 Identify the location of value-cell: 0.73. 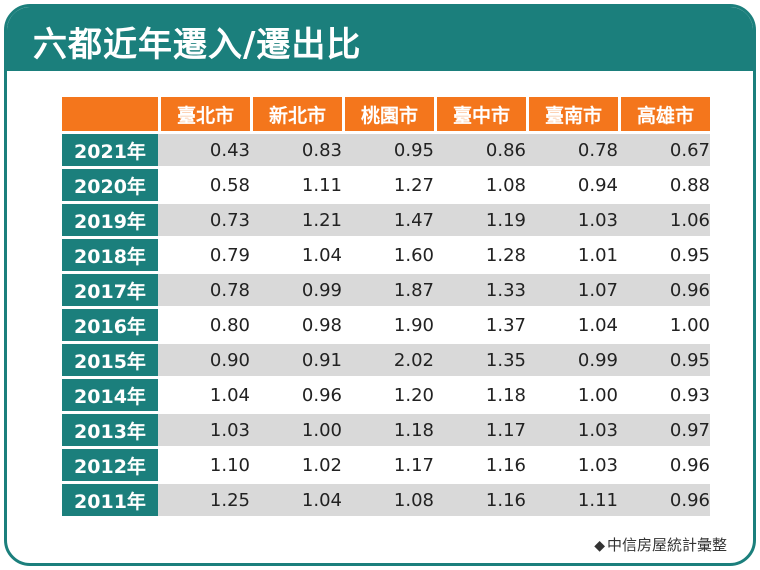
(204, 220).